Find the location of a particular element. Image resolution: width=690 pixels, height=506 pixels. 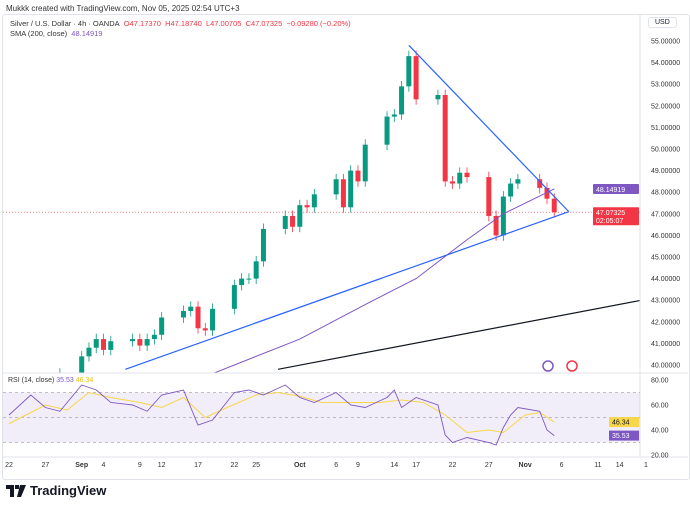

event-icon is located at coordinates (548, 366).